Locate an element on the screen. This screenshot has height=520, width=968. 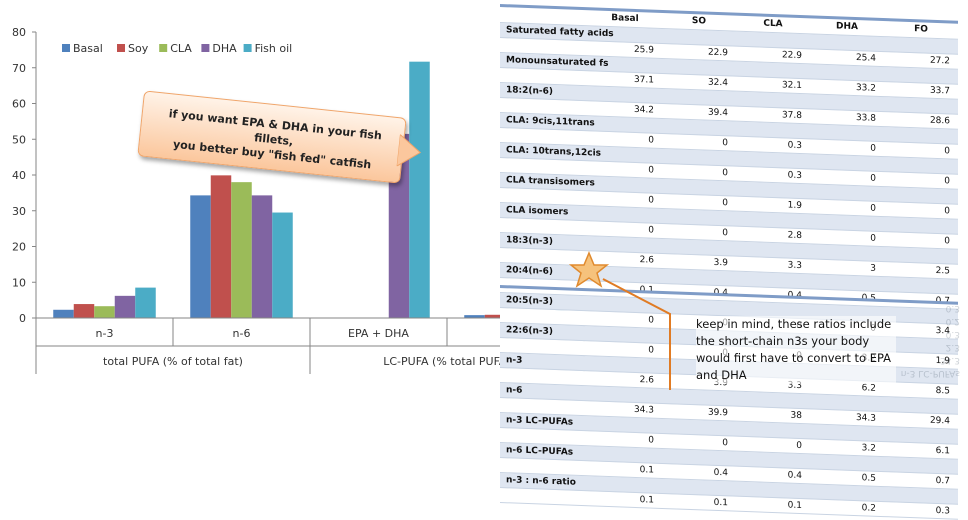
star-icon is located at coordinates (589, 269).